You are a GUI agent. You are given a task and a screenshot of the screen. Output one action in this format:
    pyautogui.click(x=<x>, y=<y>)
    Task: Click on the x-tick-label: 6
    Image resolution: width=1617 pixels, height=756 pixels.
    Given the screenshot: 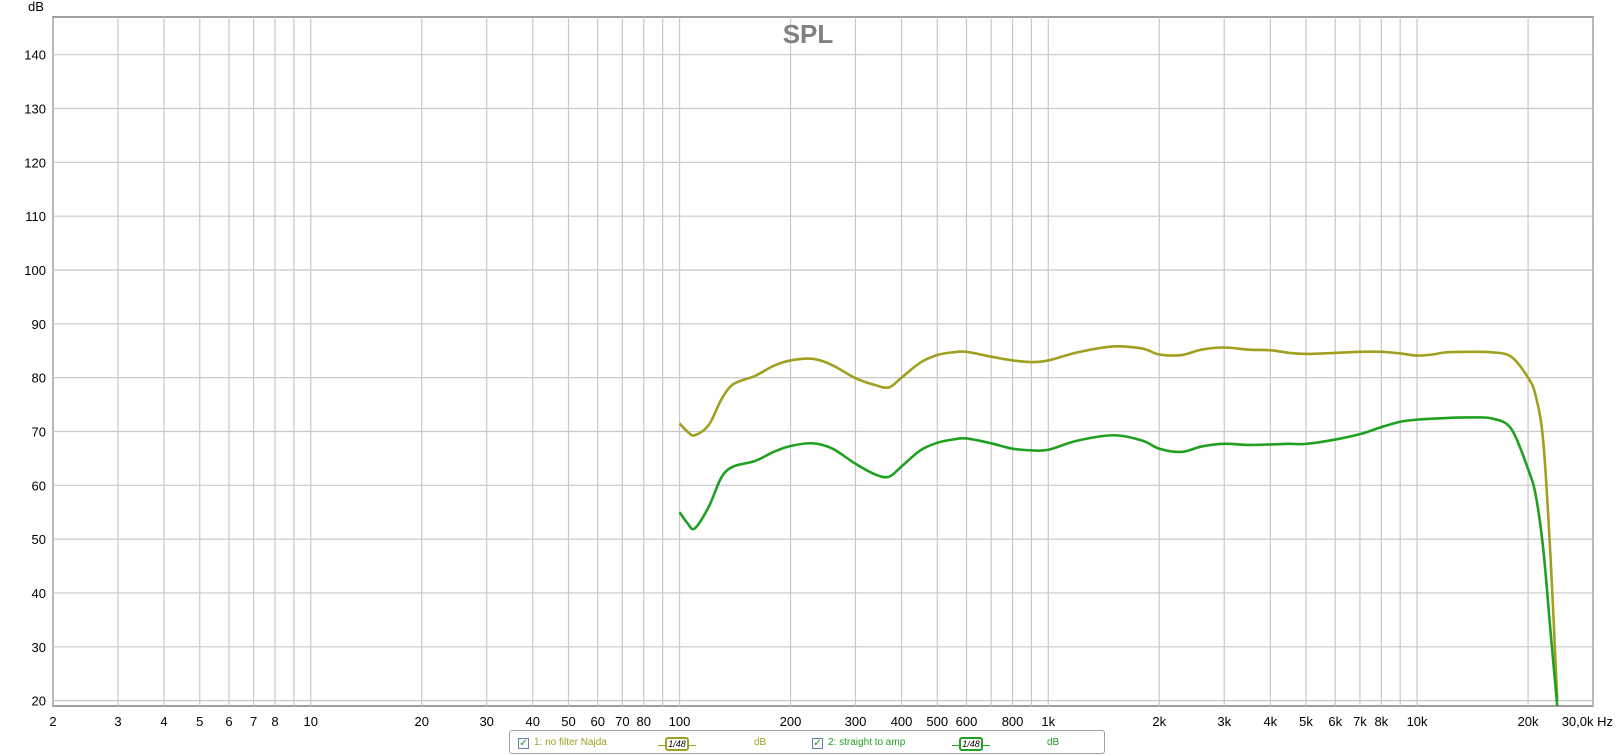 What is the action you would take?
    pyautogui.click(x=228, y=721)
    